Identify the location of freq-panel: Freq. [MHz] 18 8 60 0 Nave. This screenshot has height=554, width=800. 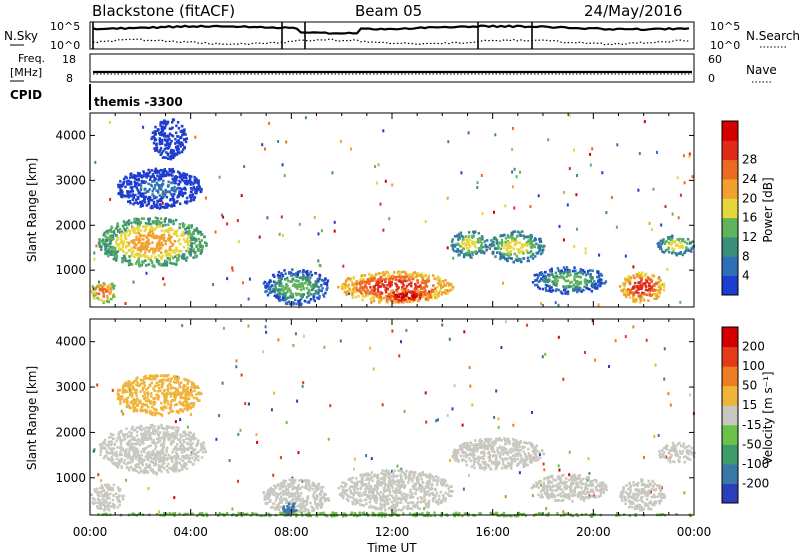
(393, 68).